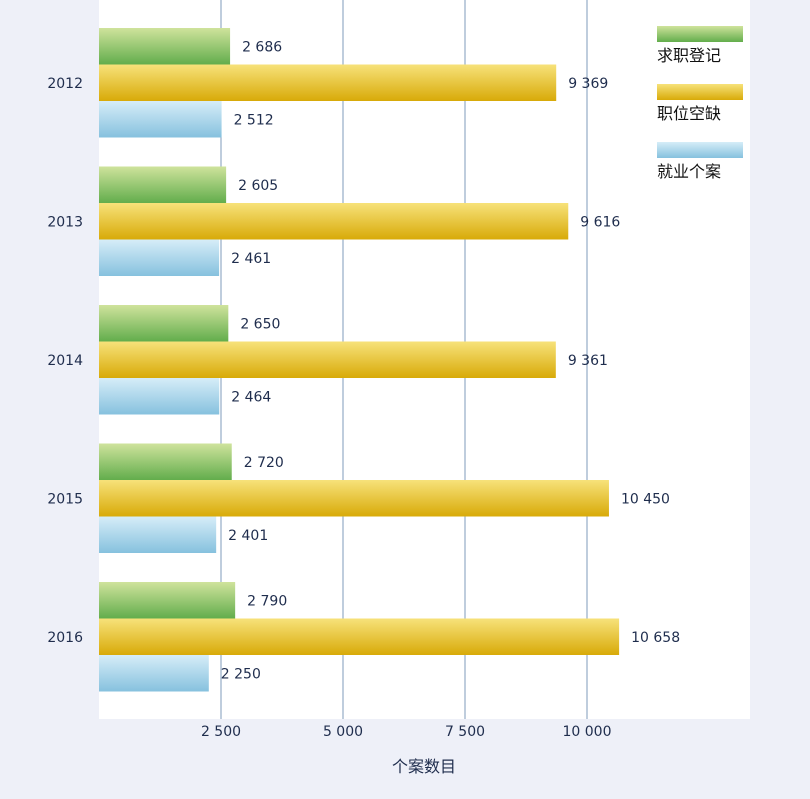  Describe the element at coordinates (588, 84) in the screenshot. I see `data-label: 9 369` at that location.